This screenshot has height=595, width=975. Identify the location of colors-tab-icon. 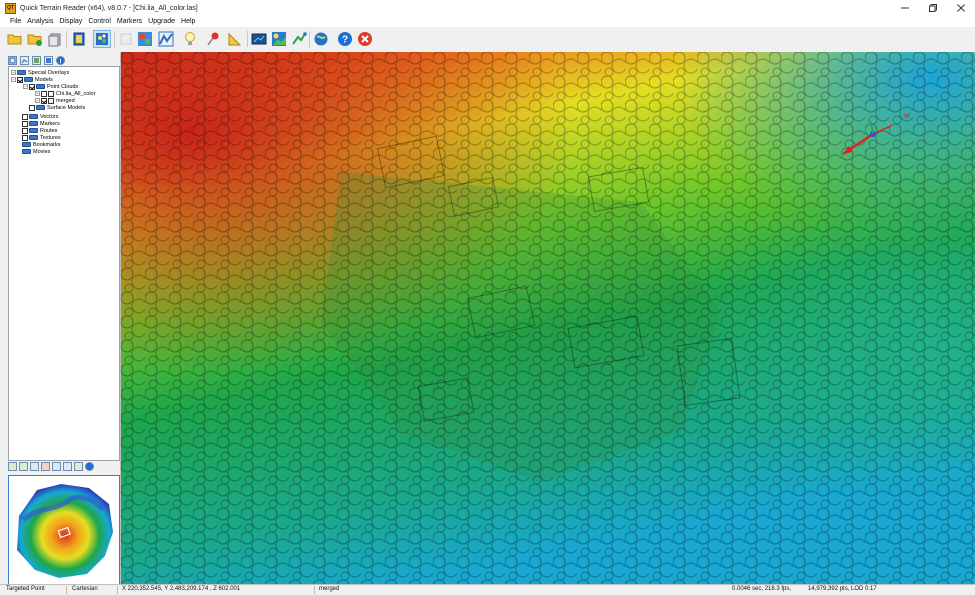
(48, 60).